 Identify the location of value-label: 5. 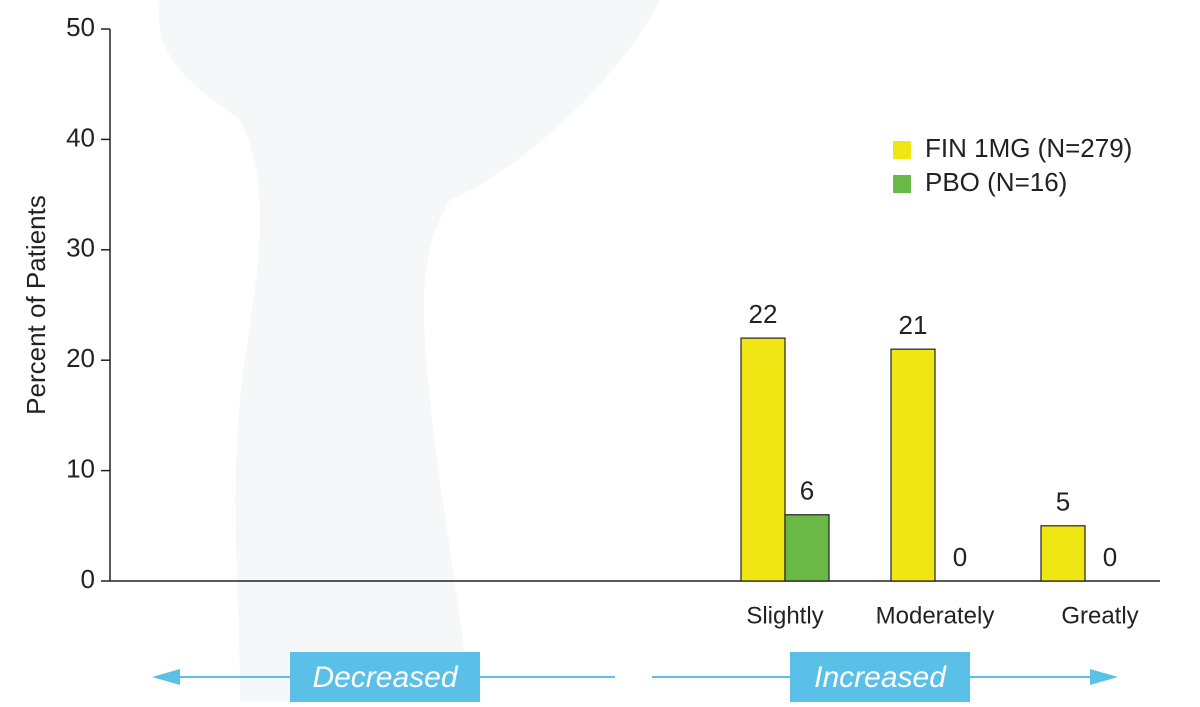
(1063, 502).